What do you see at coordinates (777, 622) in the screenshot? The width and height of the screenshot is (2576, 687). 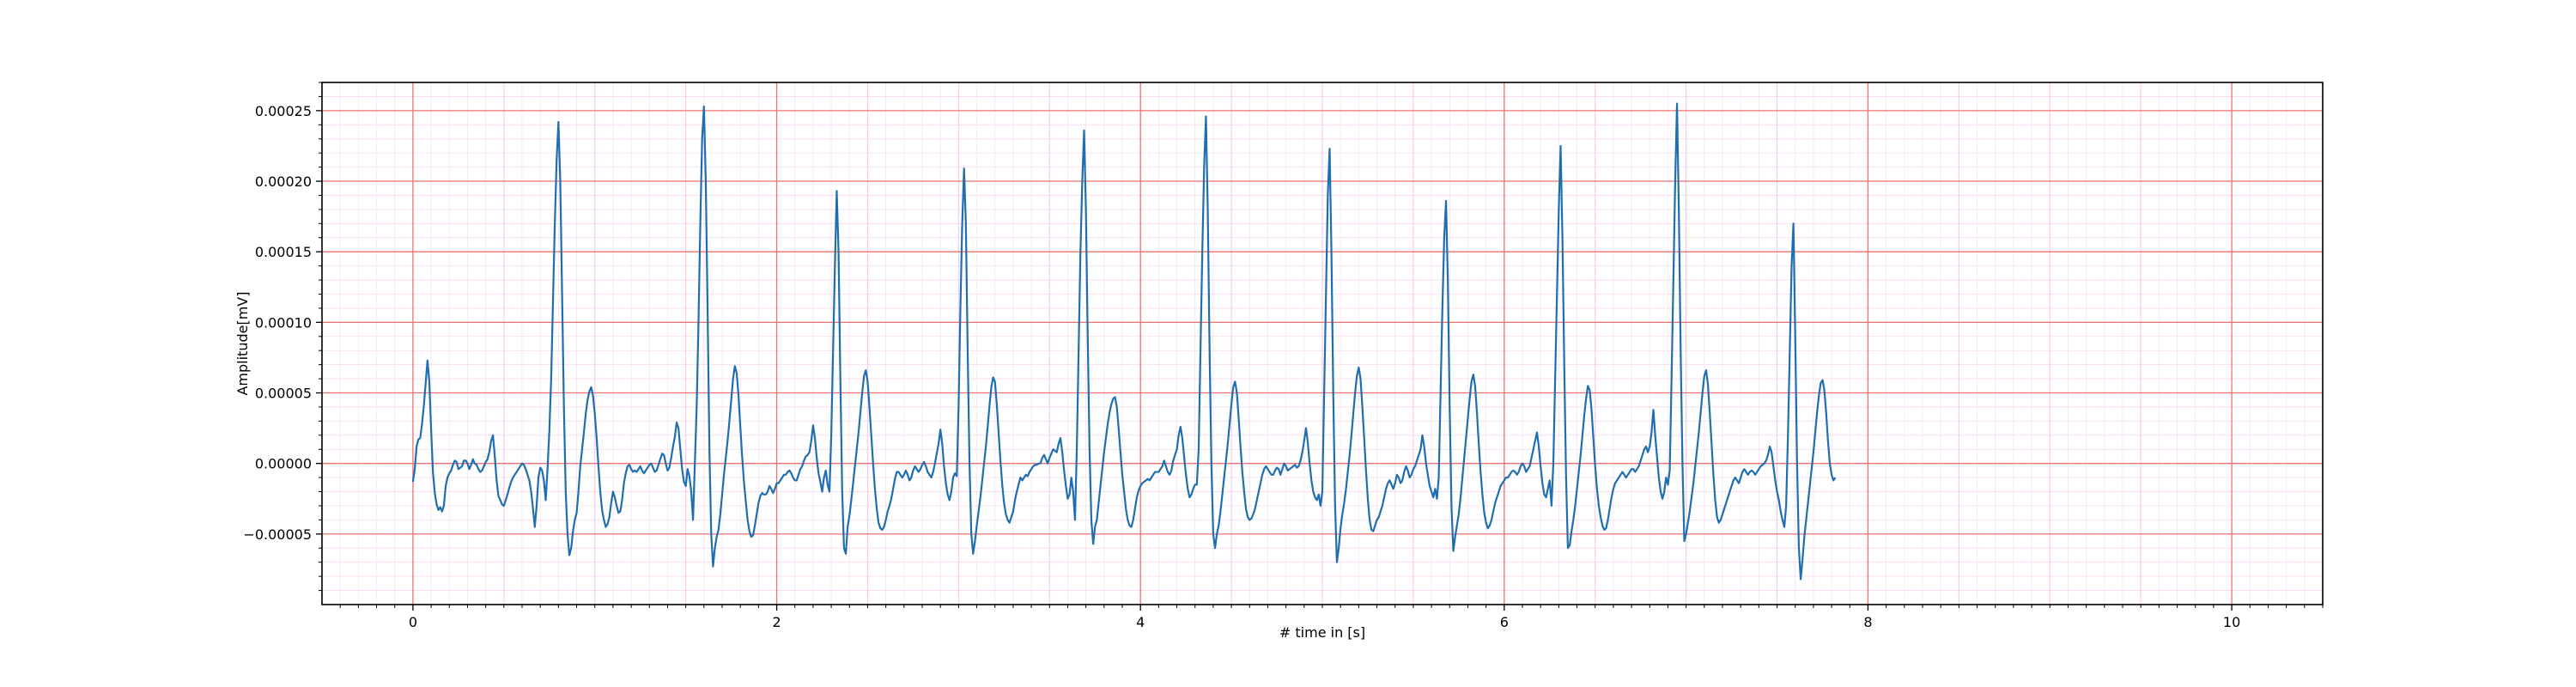 I see `x-tick-label: 2` at bounding box center [777, 622].